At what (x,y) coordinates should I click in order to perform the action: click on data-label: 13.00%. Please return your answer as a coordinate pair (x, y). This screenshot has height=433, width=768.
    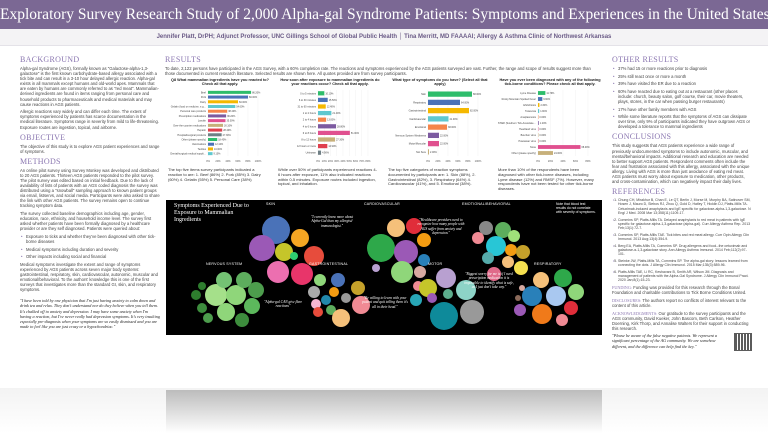
    Looking at the image, I should click on (331, 120).